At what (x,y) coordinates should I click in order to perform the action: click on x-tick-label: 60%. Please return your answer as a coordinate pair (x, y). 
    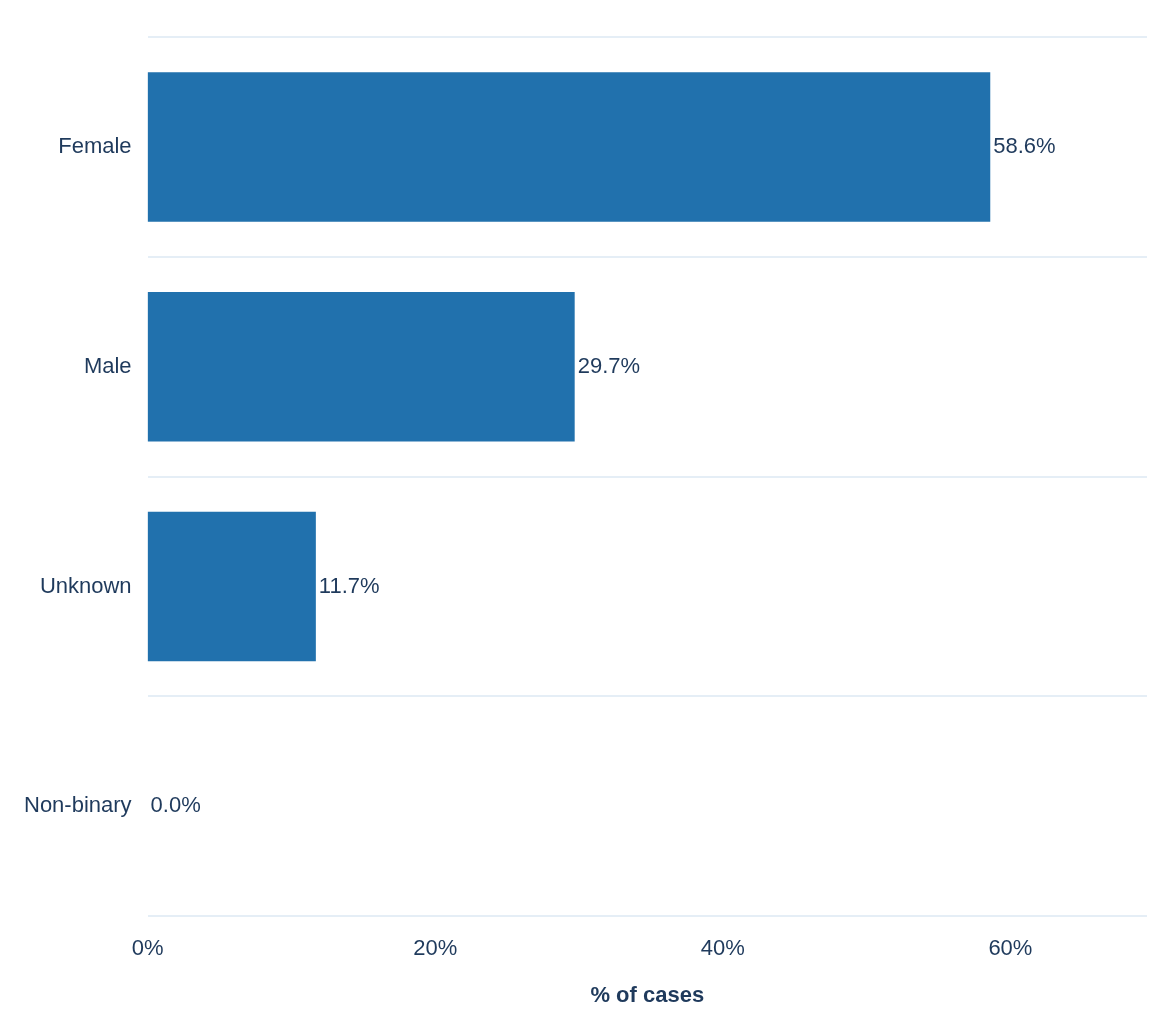
    Looking at the image, I should click on (1010, 948).